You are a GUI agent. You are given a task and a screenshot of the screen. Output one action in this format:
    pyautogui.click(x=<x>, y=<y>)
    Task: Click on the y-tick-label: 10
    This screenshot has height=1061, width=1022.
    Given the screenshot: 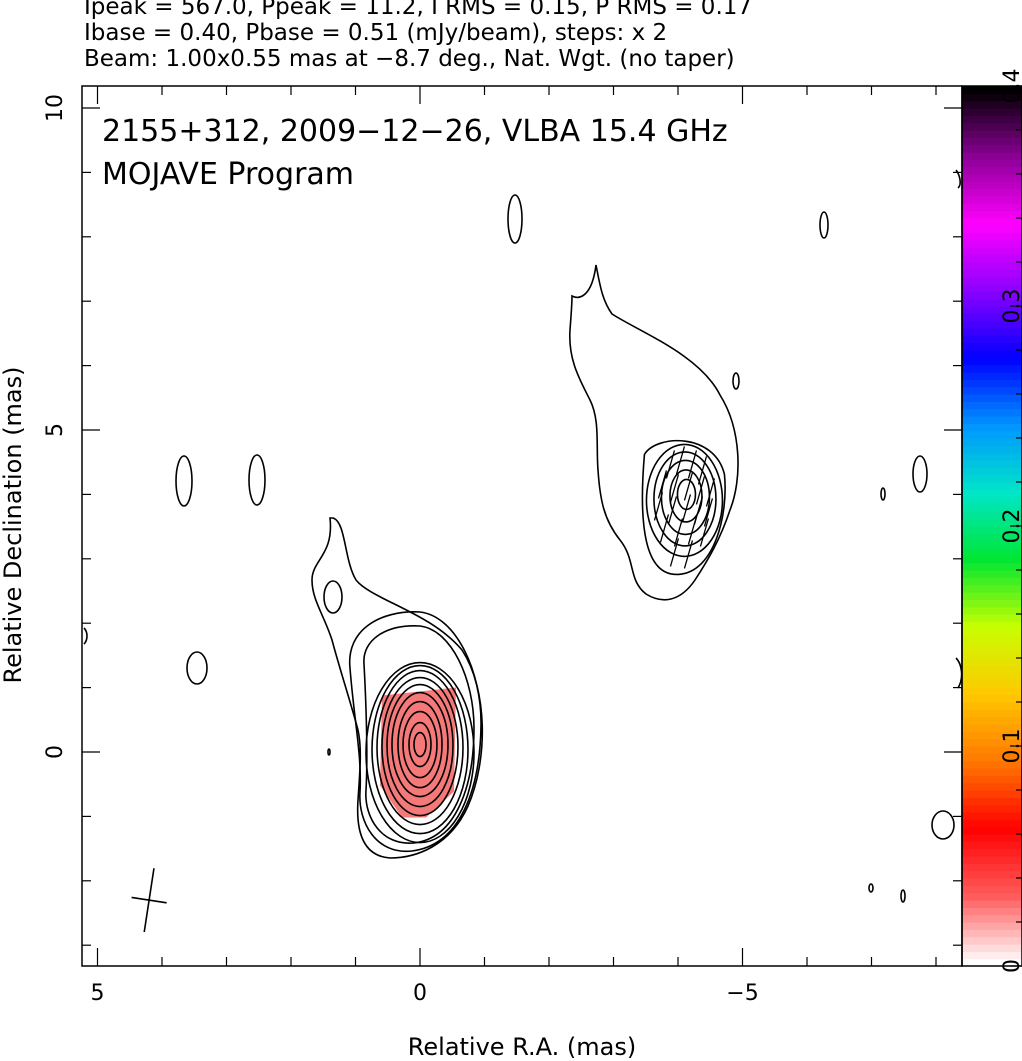 What is the action you would take?
    pyautogui.click(x=55, y=108)
    